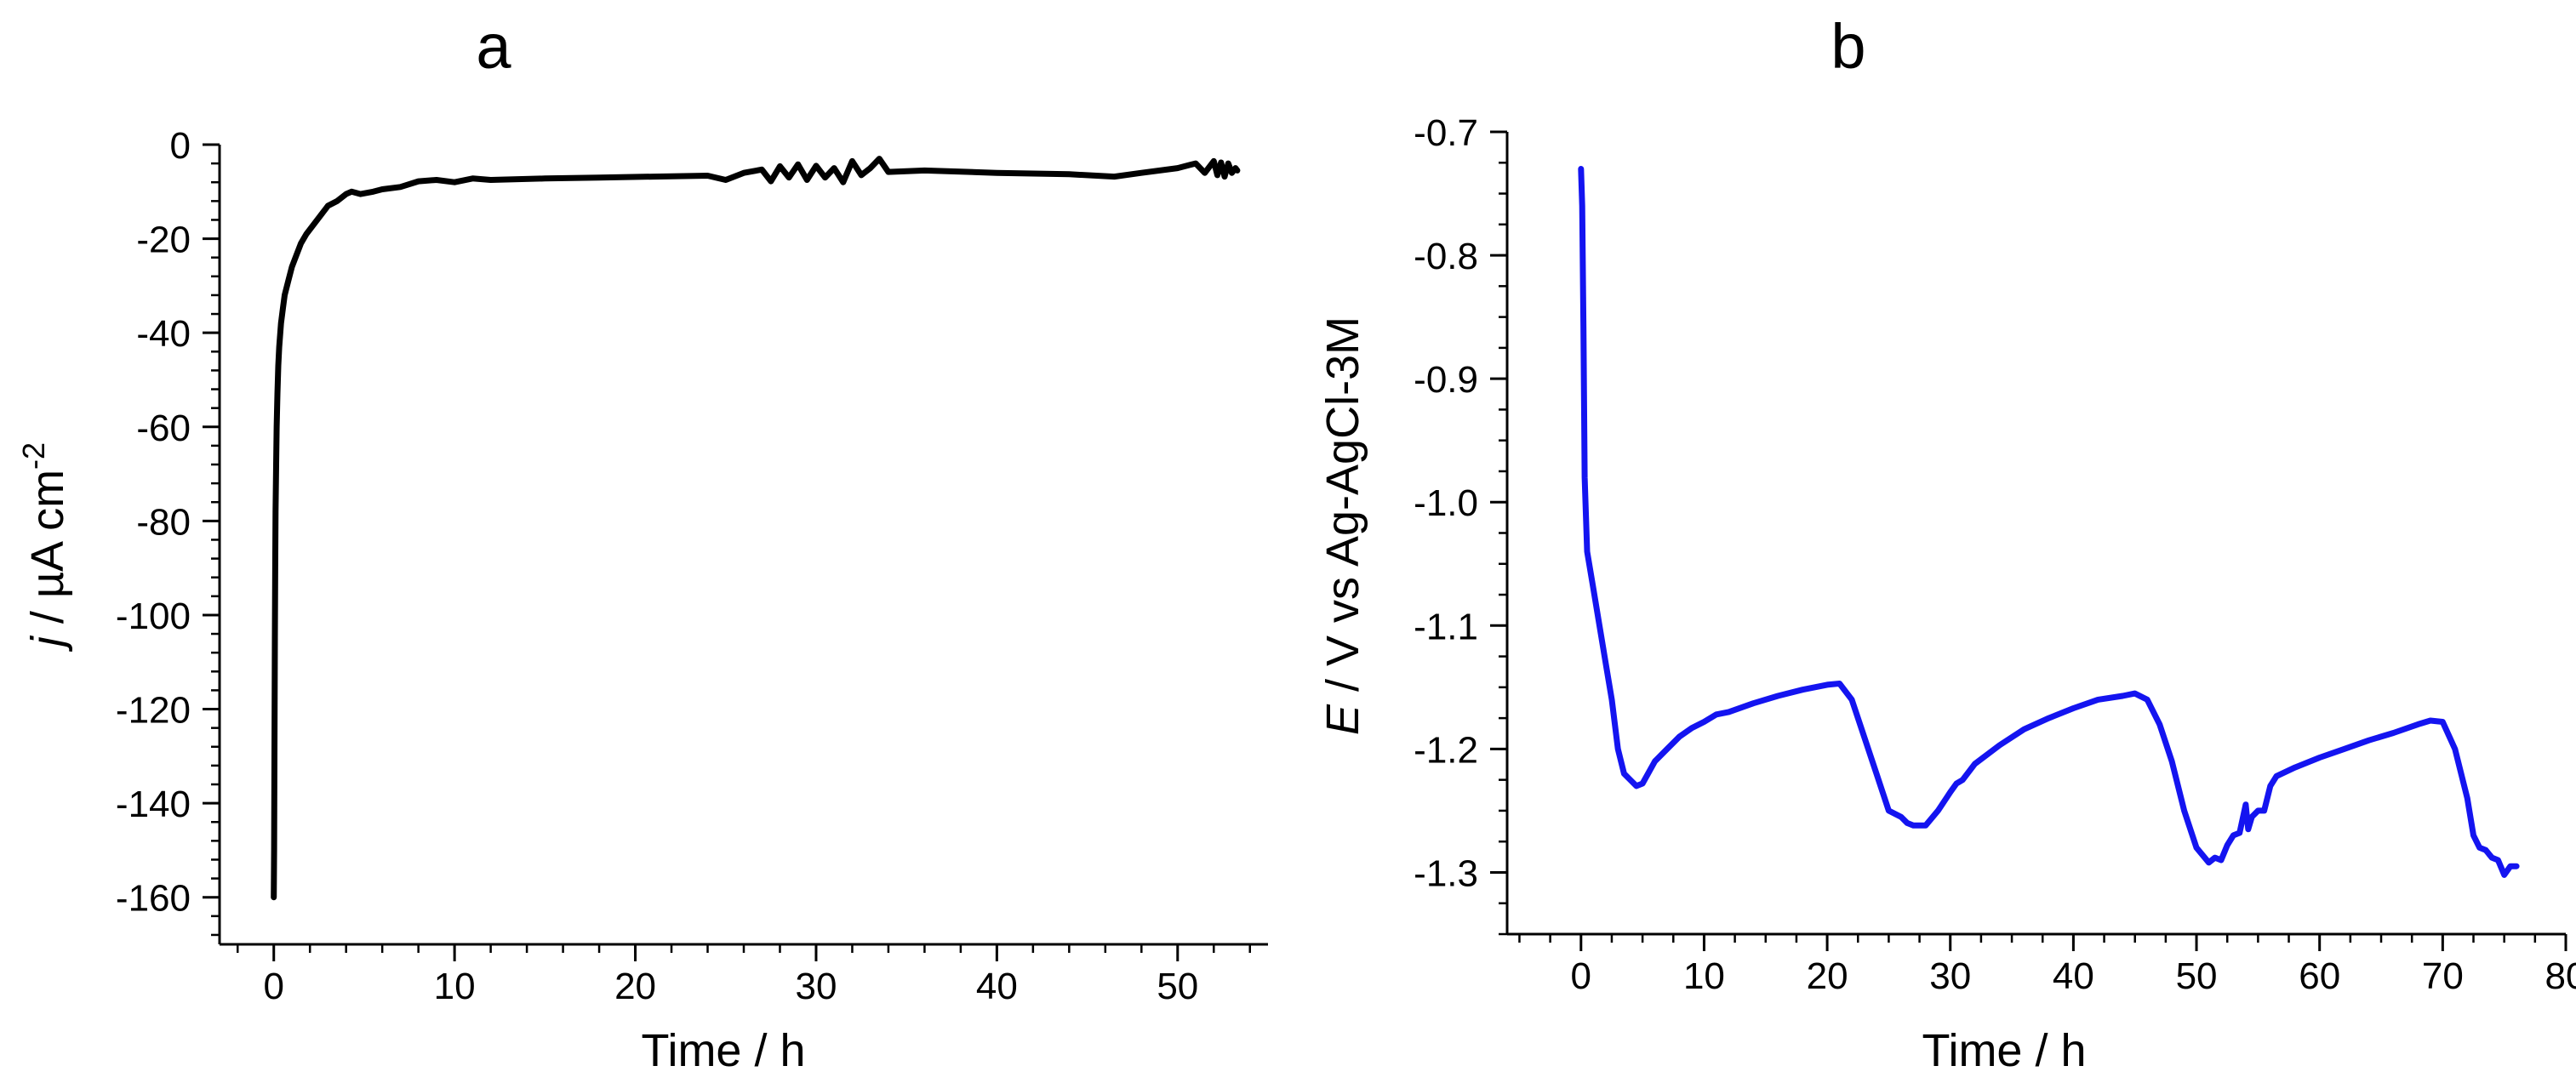  I want to click on panel-a-label: a, so click(493, 47).